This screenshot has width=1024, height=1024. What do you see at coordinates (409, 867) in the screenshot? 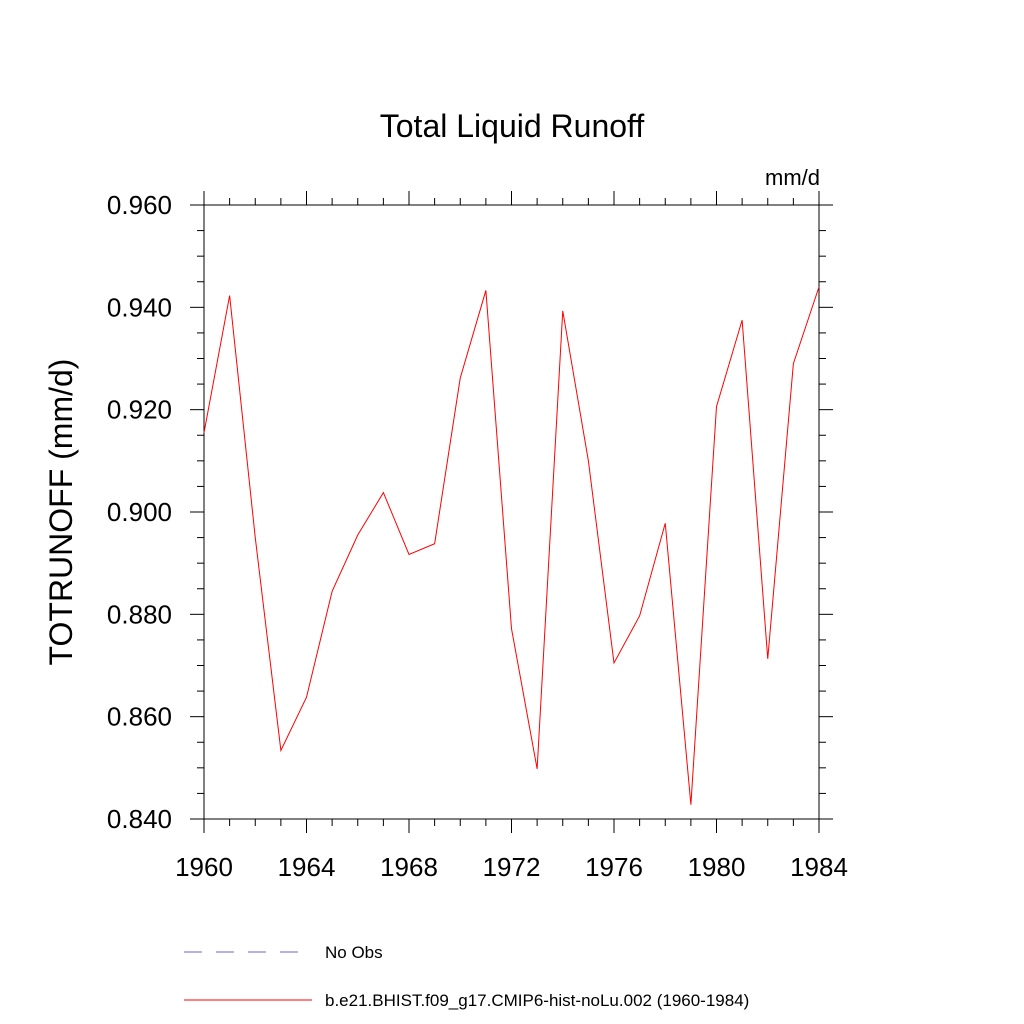
I see `x-tick-label: 1968` at bounding box center [409, 867].